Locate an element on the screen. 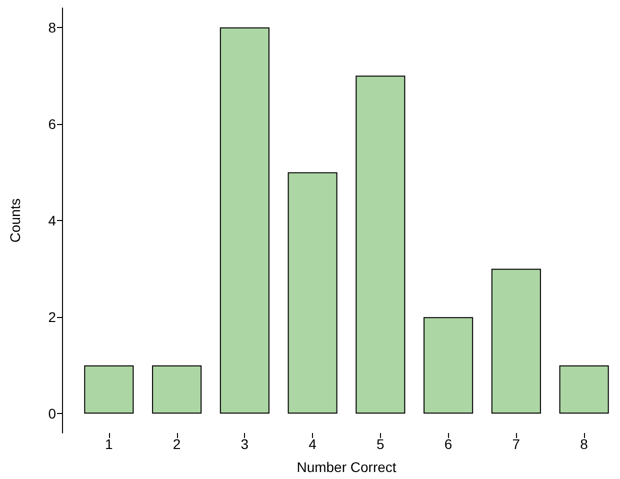 This screenshot has width=620, height=479. y-tick-label: 0 is located at coordinates (52, 414).